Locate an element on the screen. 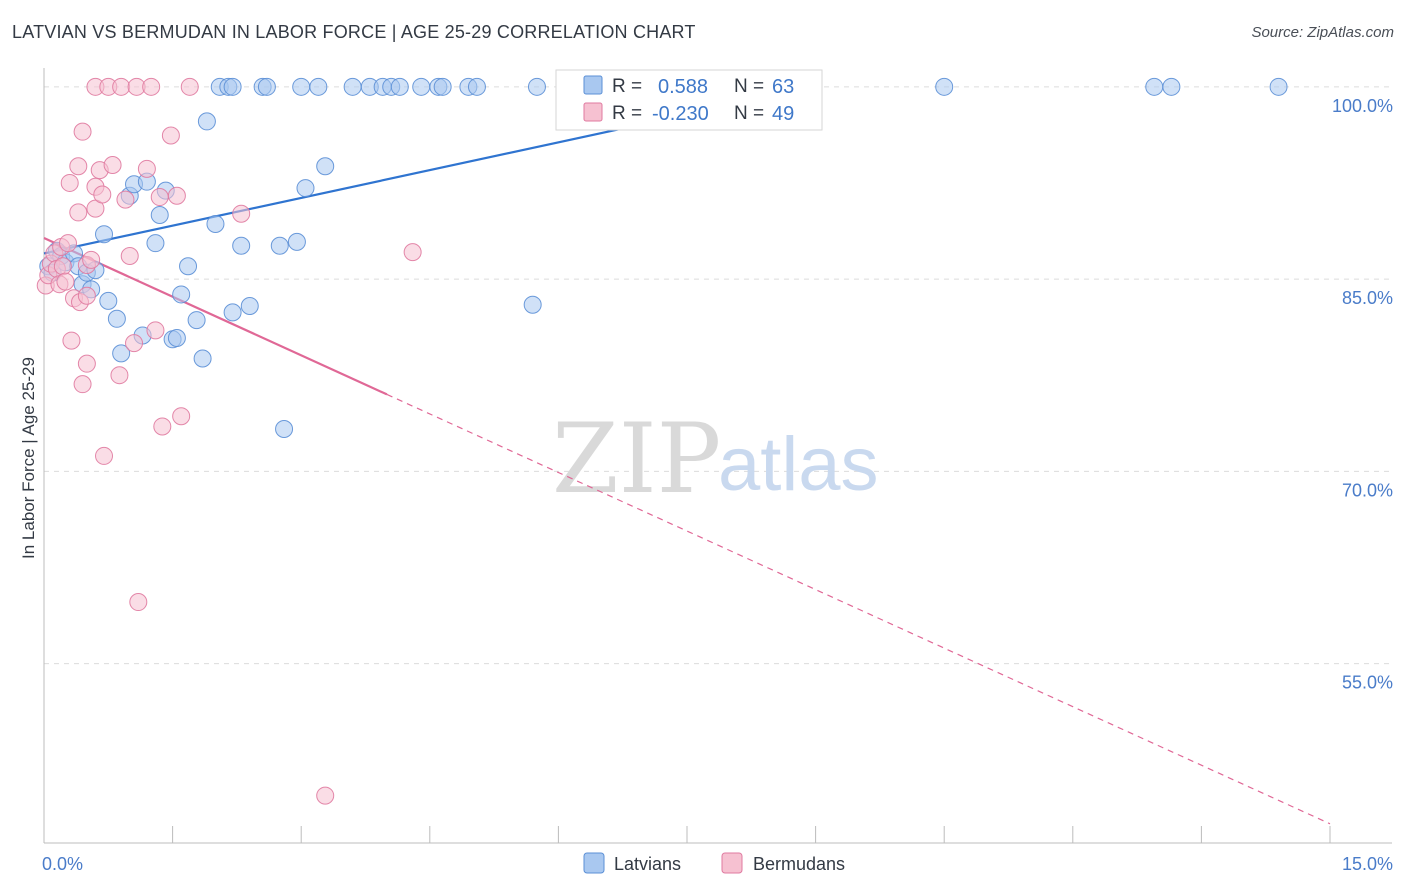  watermark: ZIP atlas is located at coordinates (715, 459).